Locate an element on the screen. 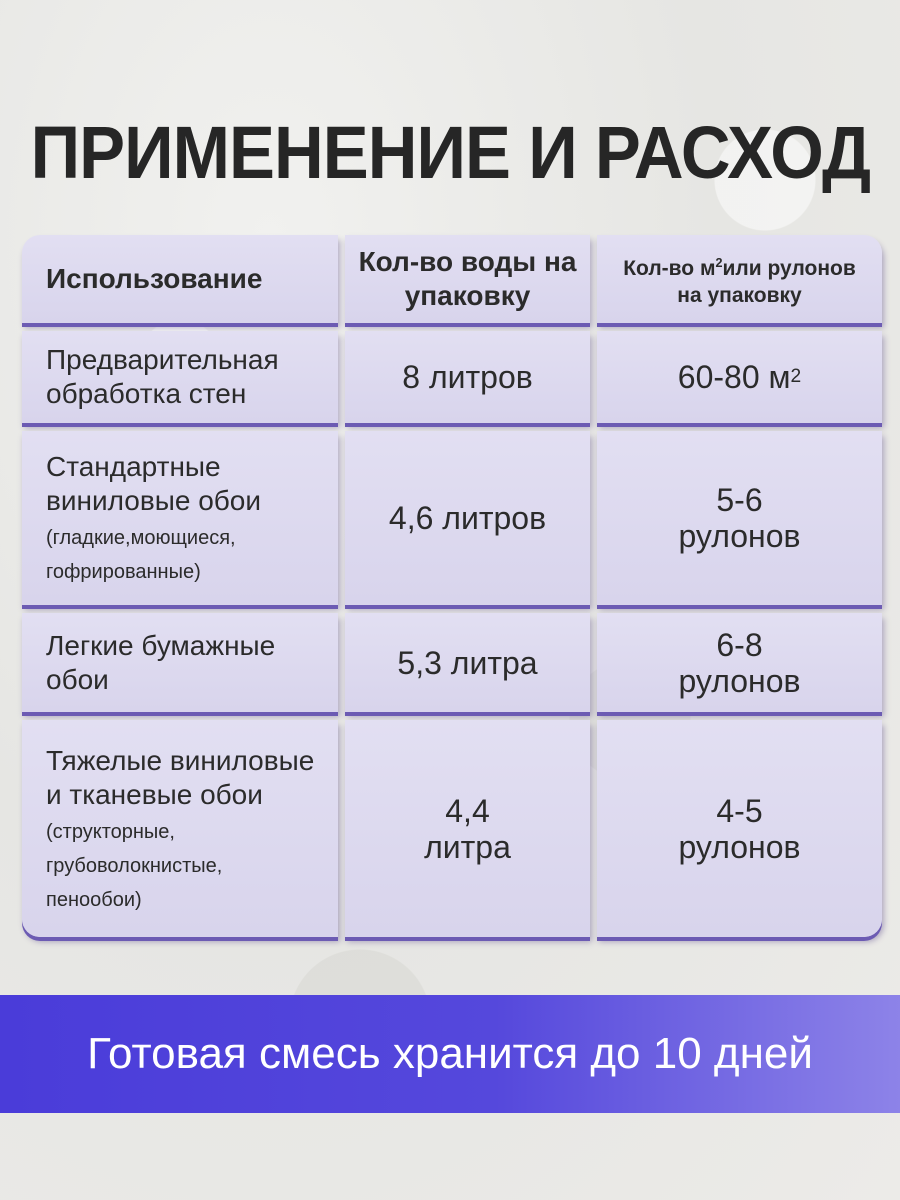 The image size is (900, 1200). table-row-2-coverage: 5-6 рулонов is located at coordinates (739, 518).